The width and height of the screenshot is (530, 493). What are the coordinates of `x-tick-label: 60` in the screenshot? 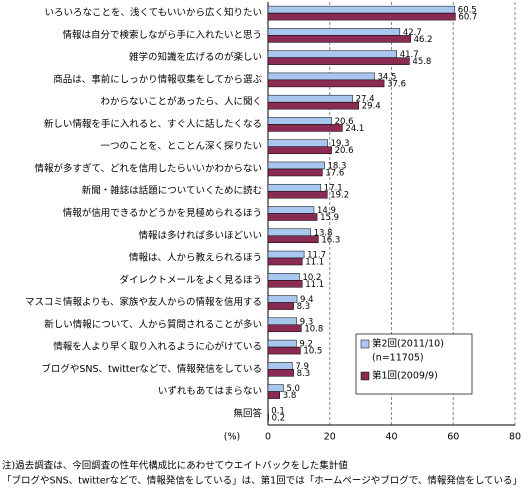 It's located at (453, 437).